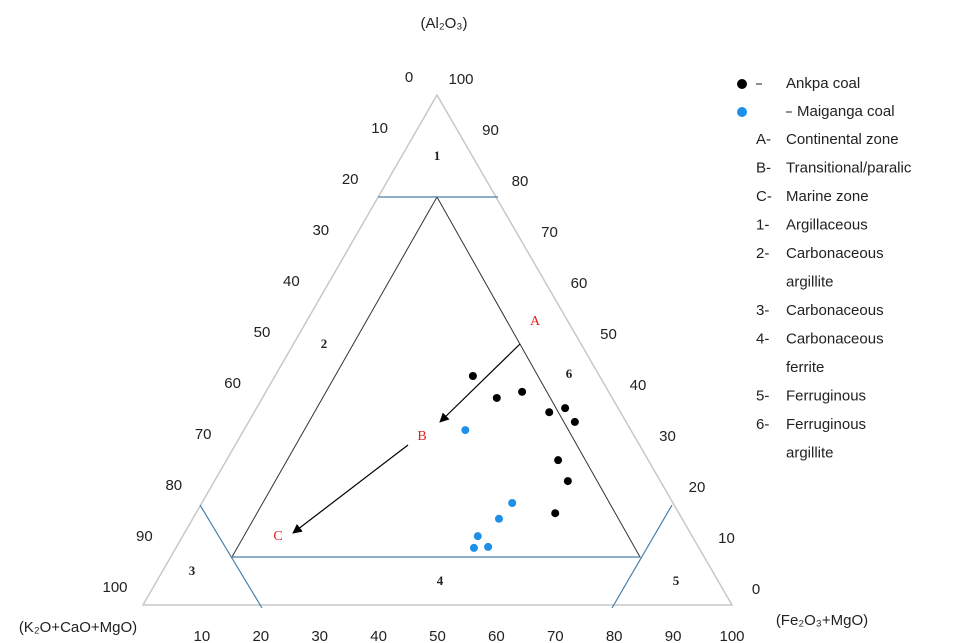 The image size is (956, 643). What do you see at coordinates (324, 343) in the screenshot?
I see `zone-label: 2` at bounding box center [324, 343].